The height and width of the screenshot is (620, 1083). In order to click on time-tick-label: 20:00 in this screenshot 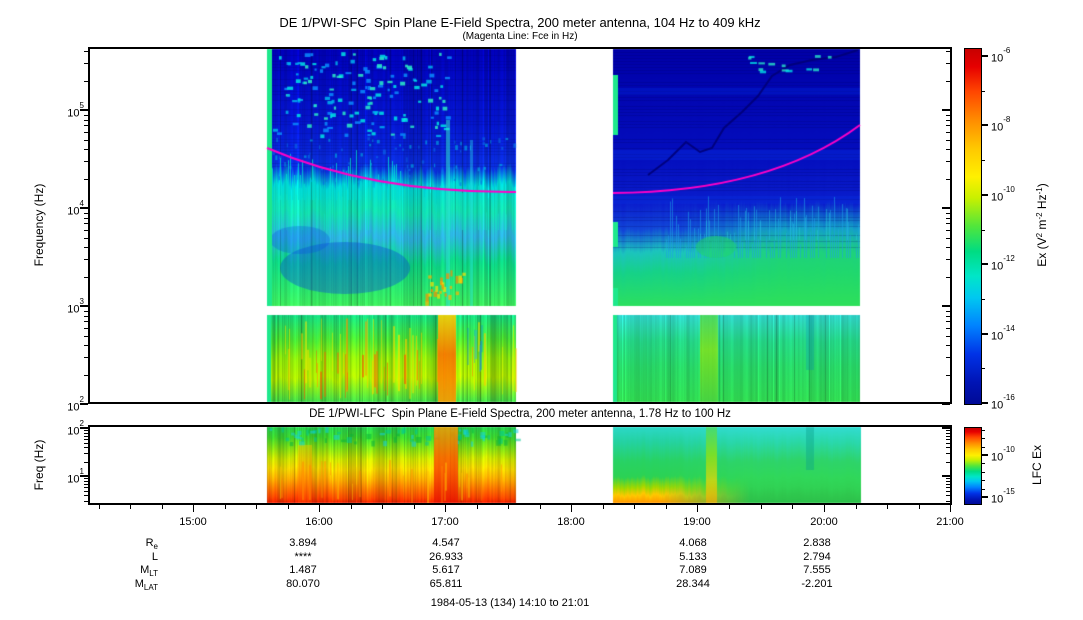, I will do `click(824, 522)`.